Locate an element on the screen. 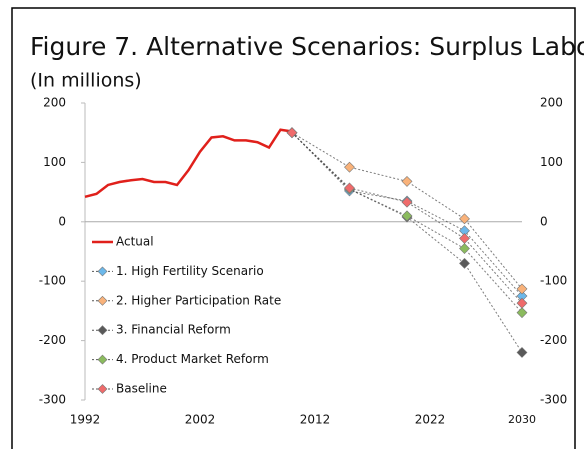  legend-label: 1. High Fertility Scenario is located at coordinates (190, 271).